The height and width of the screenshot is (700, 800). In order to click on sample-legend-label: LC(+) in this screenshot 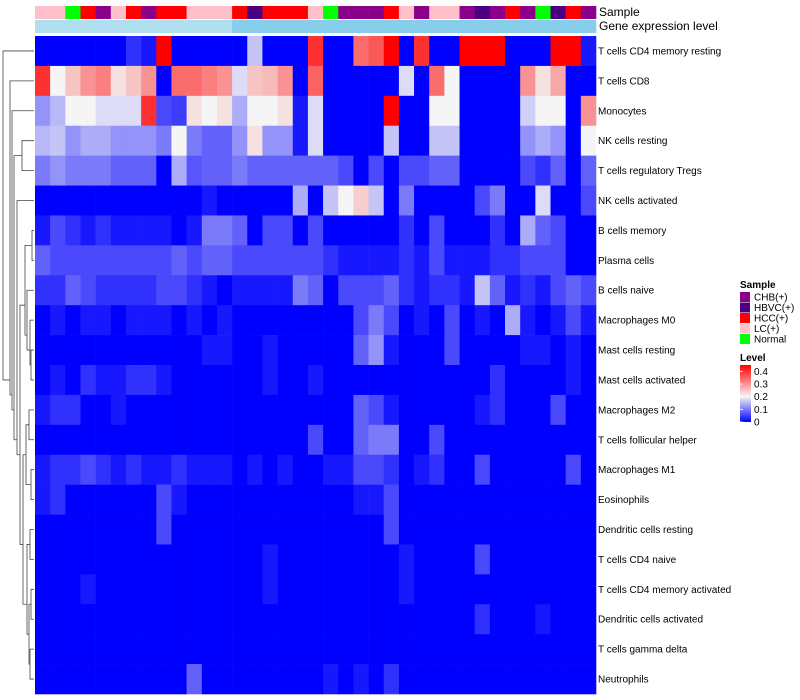, I will do `click(766, 329)`.